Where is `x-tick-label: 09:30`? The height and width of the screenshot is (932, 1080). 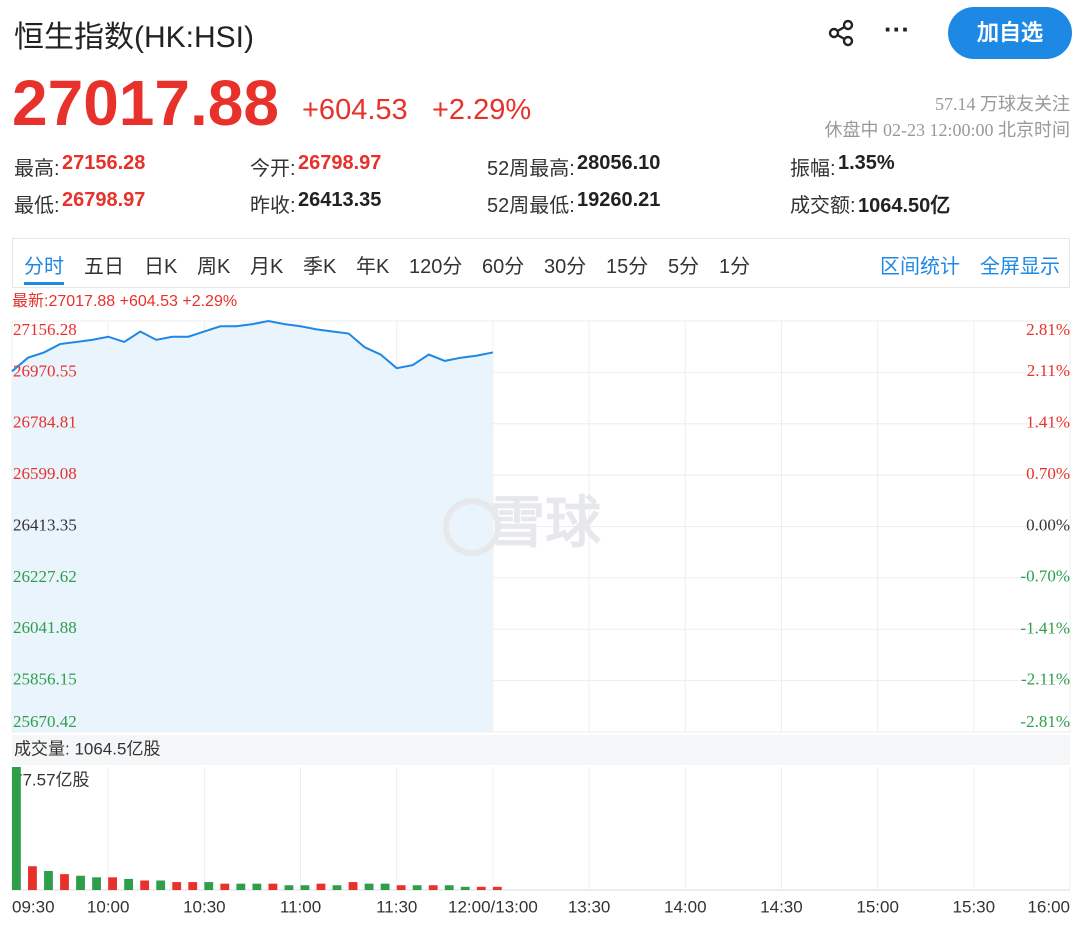
x-tick-label: 09:30 is located at coordinates (33, 906).